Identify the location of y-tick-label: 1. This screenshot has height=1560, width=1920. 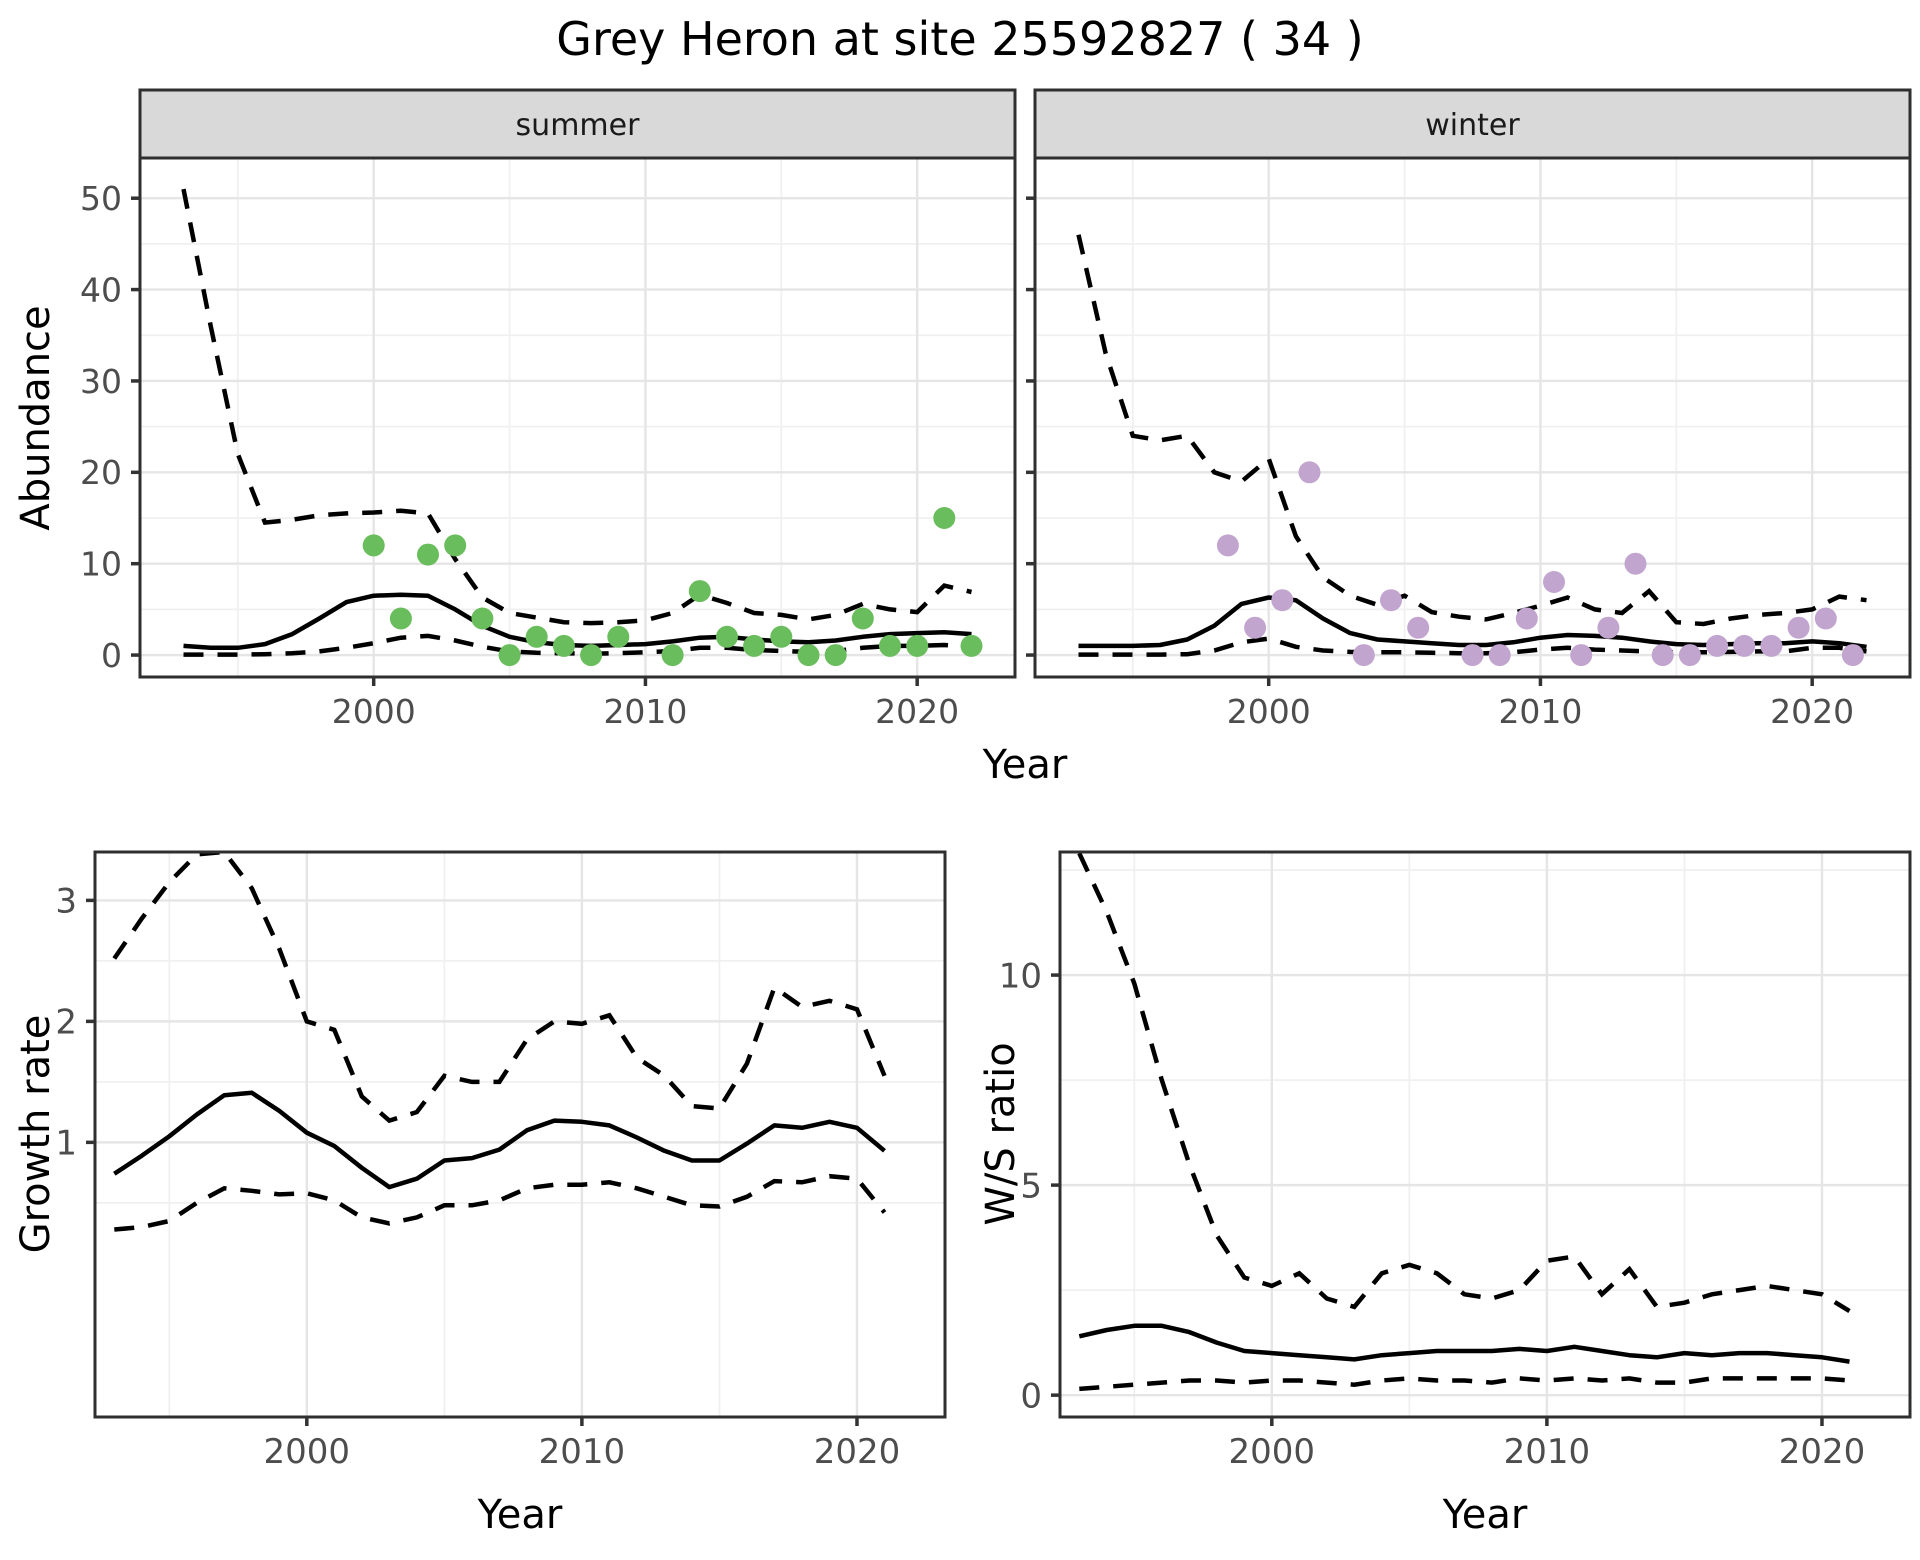
(66, 1144).